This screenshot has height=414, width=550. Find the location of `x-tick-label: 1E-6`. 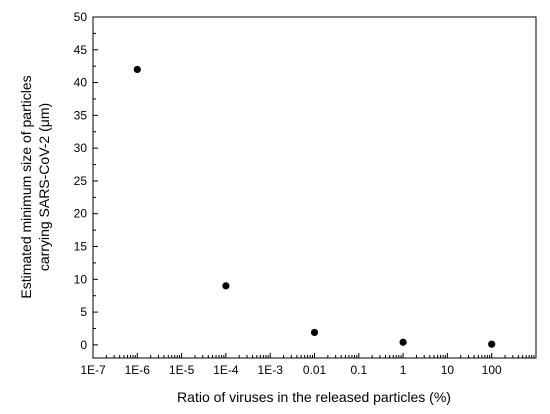

x-tick-label: 1E-6 is located at coordinates (138, 370).